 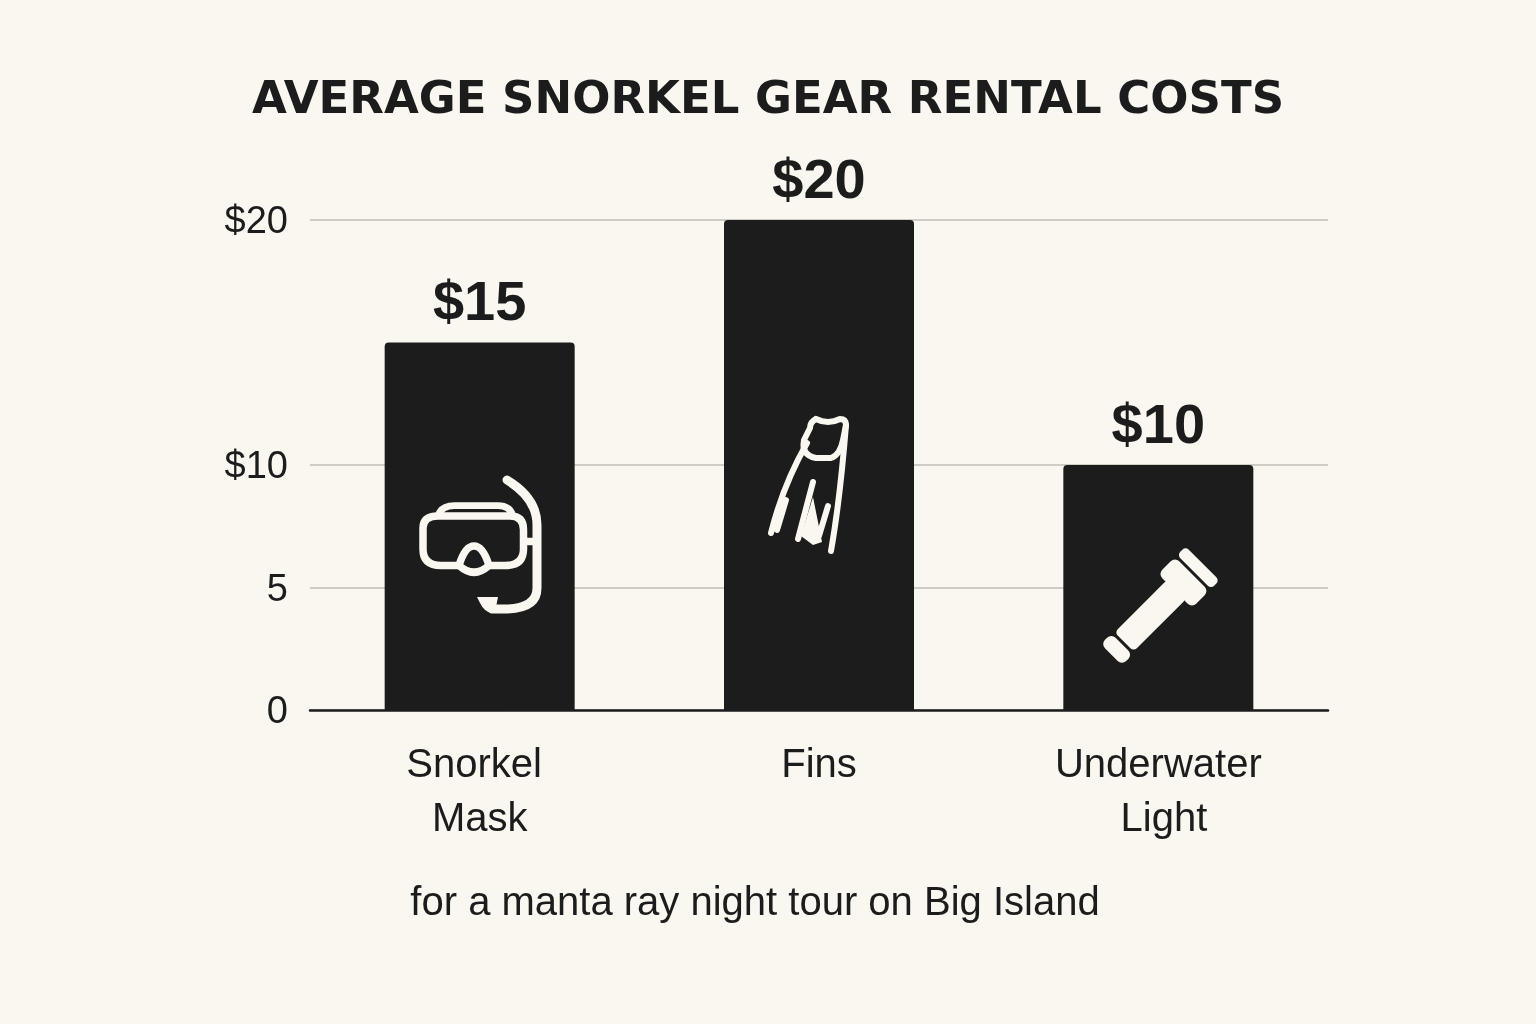 What do you see at coordinates (768, 97) in the screenshot?
I see `chart-title: AVERAGE SNORKEL GEAR RENTAL COSTS` at bounding box center [768, 97].